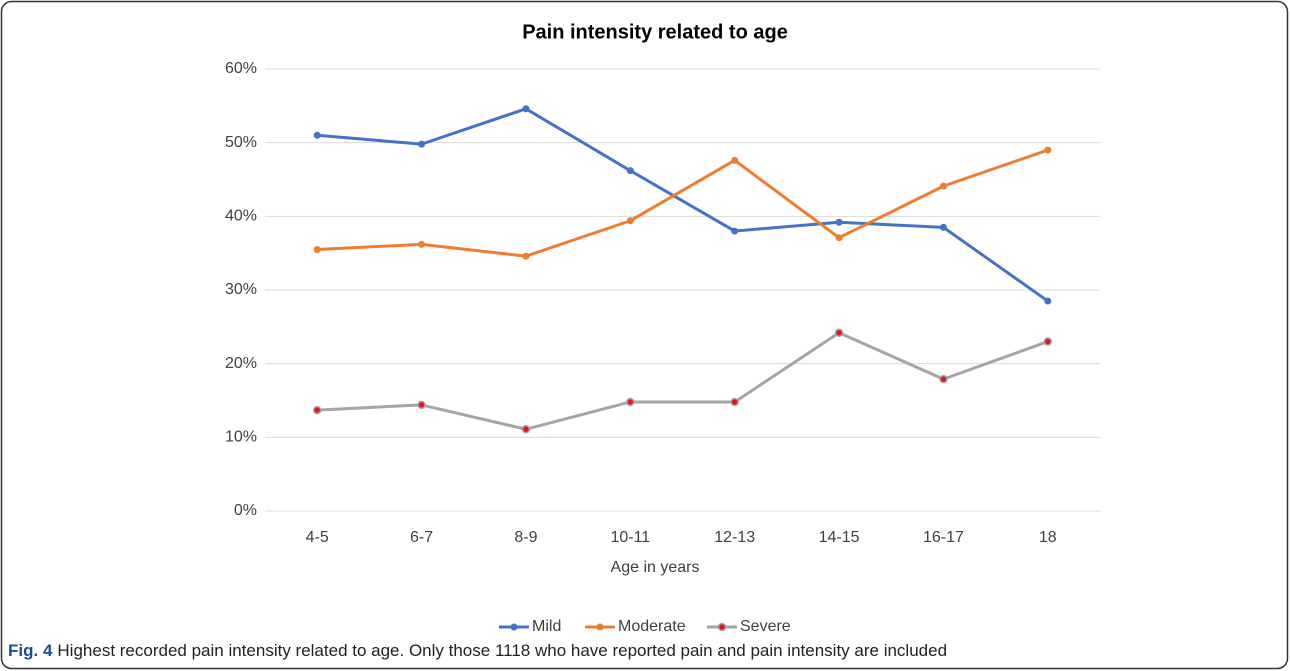 This screenshot has height=671, width=1290. What do you see at coordinates (421, 537) in the screenshot?
I see `x-tick-label: 6-7` at bounding box center [421, 537].